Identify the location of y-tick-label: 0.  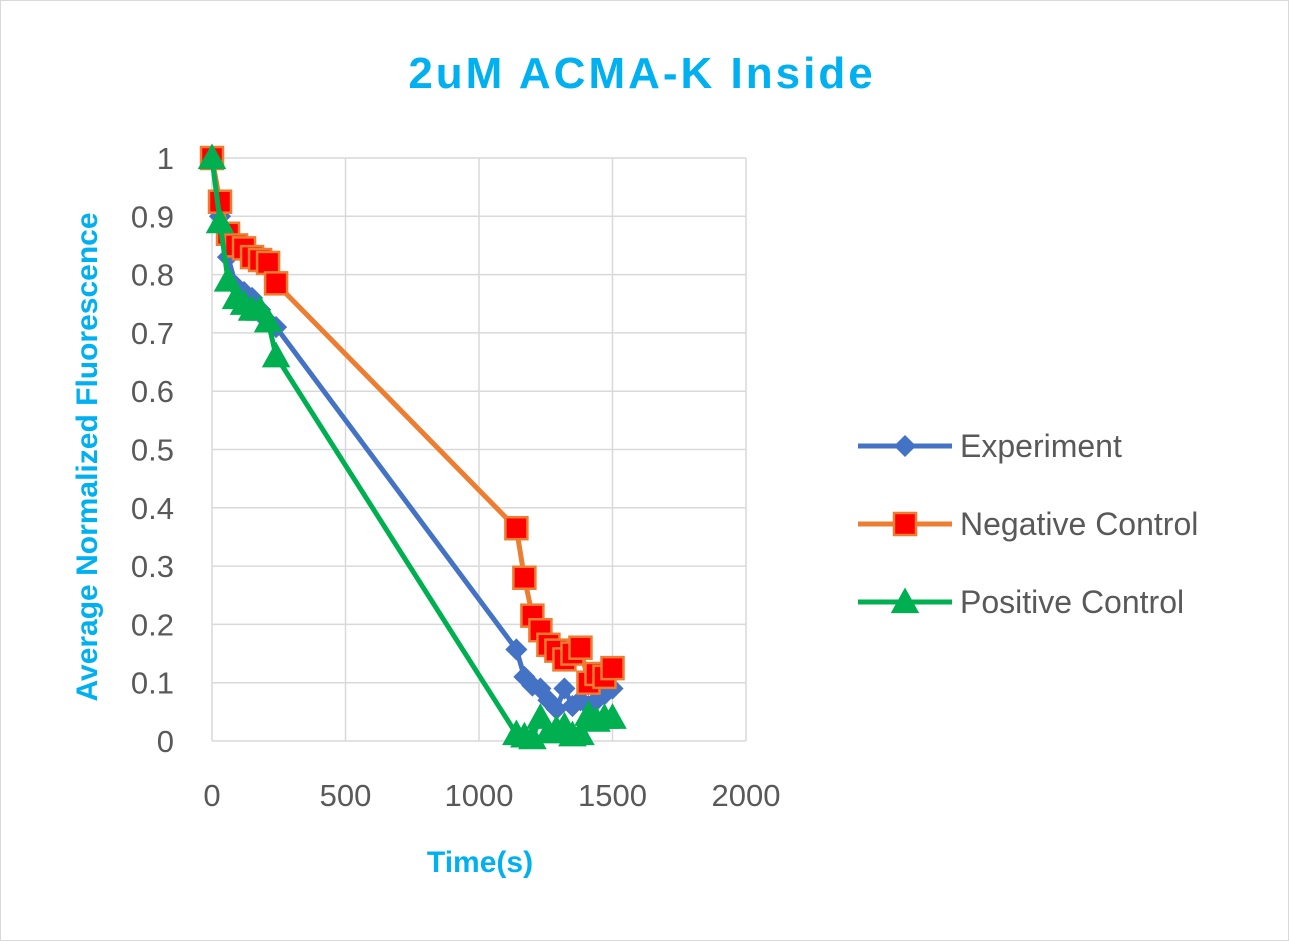
(165, 741).